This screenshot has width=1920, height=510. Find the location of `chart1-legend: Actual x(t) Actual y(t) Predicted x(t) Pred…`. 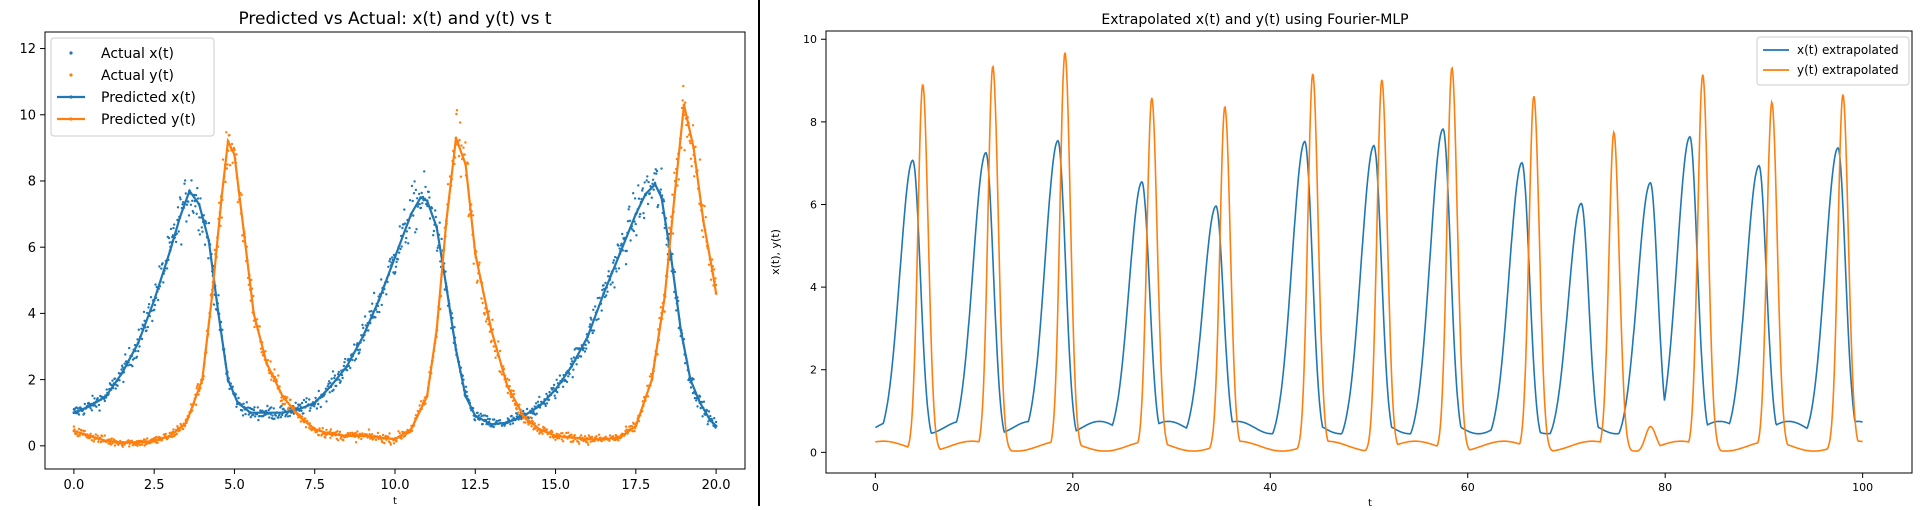

chart1-legend: Actual x(t) Actual y(t) Predicted x(t) Pred… is located at coordinates (132, 87).